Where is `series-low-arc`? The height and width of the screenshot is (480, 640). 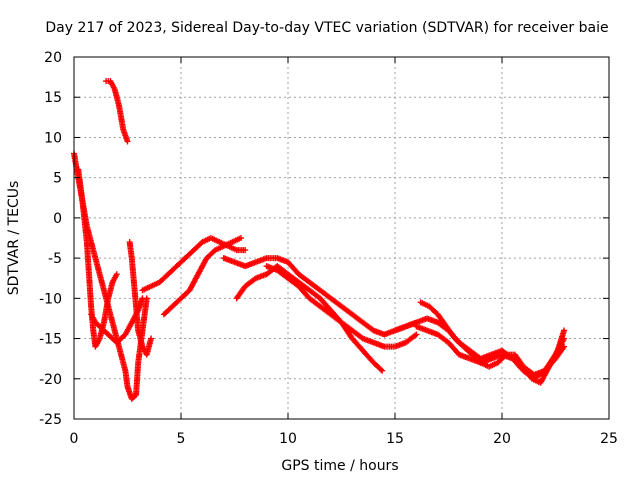
series-low-arc is located at coordinates (202, 276).